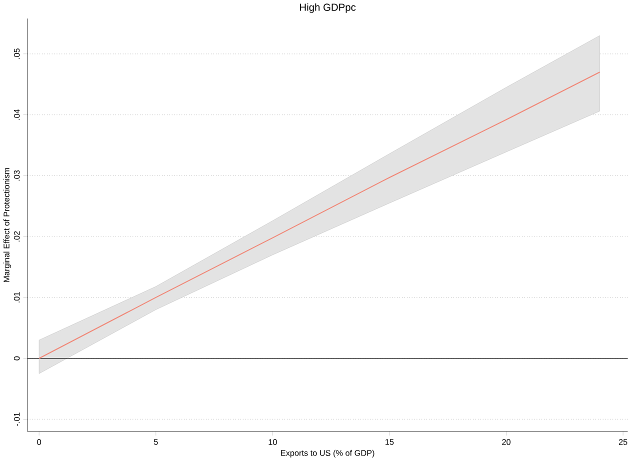 This screenshot has height=461, width=631. I want to click on x-tick-label: 25, so click(623, 442).